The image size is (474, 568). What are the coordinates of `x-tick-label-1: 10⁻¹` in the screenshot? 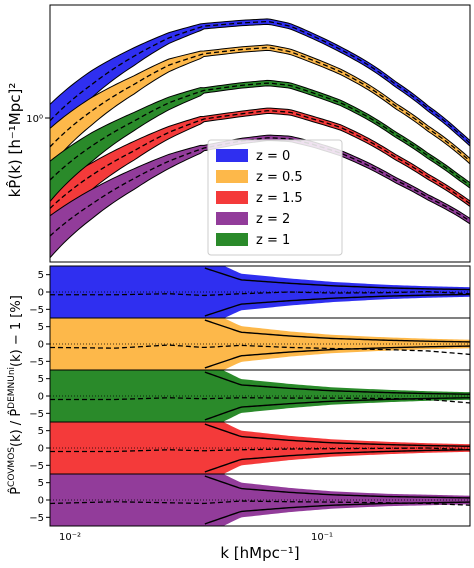 It's located at (322, 537).